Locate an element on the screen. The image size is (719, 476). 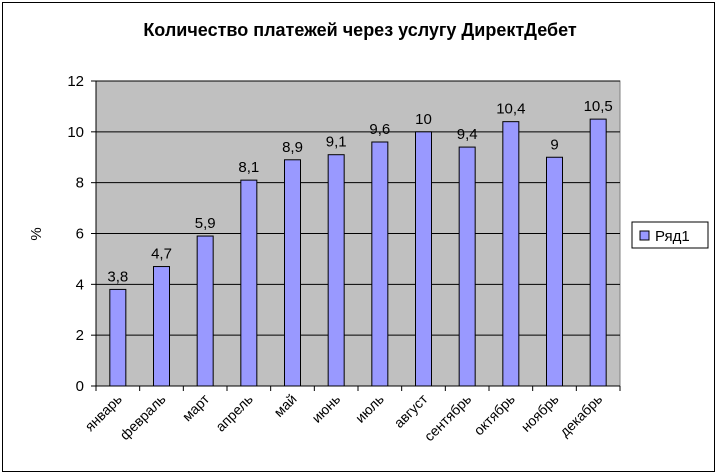
data-label: 9,4 is located at coordinates (467, 134).